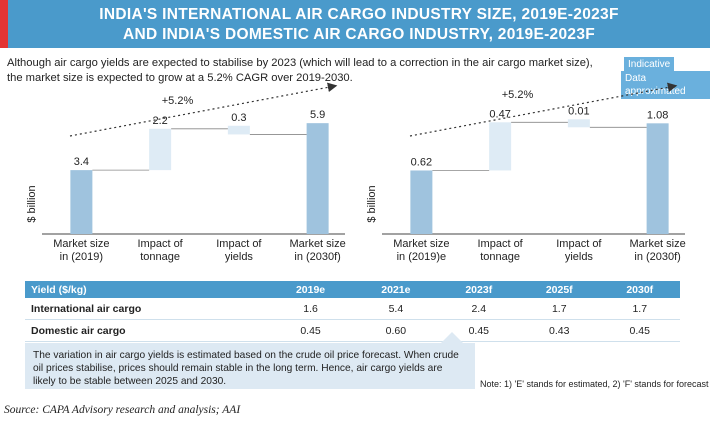 This screenshot has width=710, height=427. What do you see at coordinates (543, 109) in the screenshot?
I see `trend-arrow` at bounding box center [543, 109].